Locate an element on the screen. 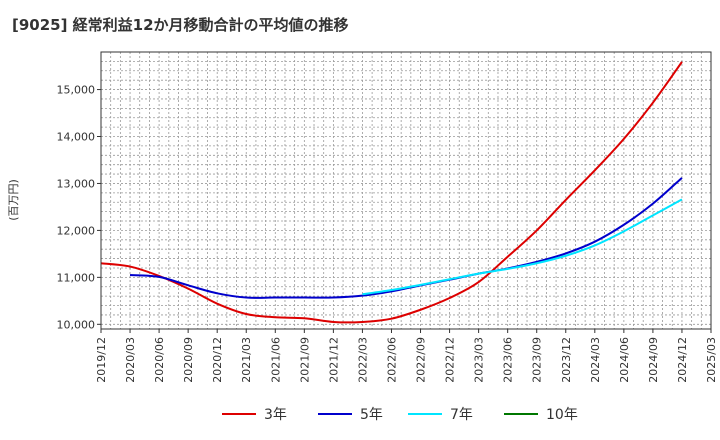 The height and width of the screenshot is (440, 720). y-tick-label: 14,000 is located at coordinates (76, 137).